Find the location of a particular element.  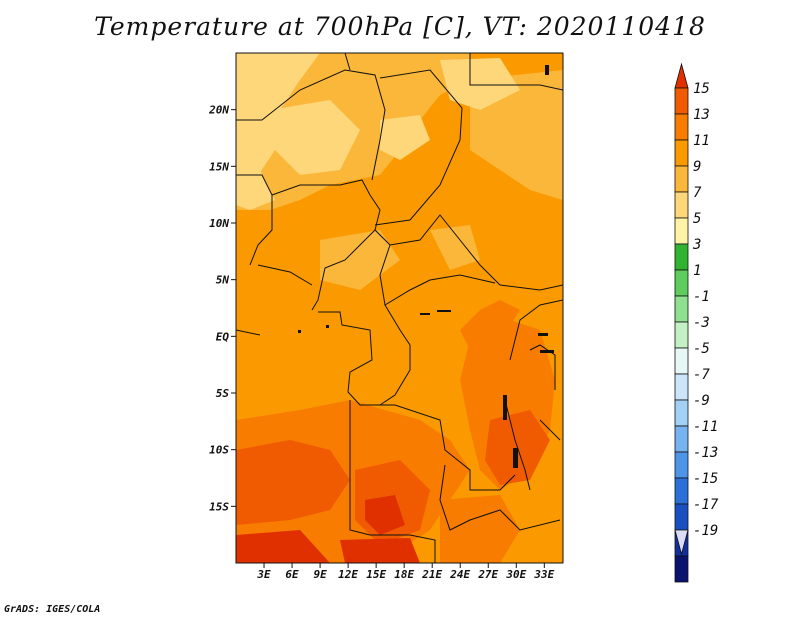

lon-tick-label: 21E is located at coordinates (431, 574).